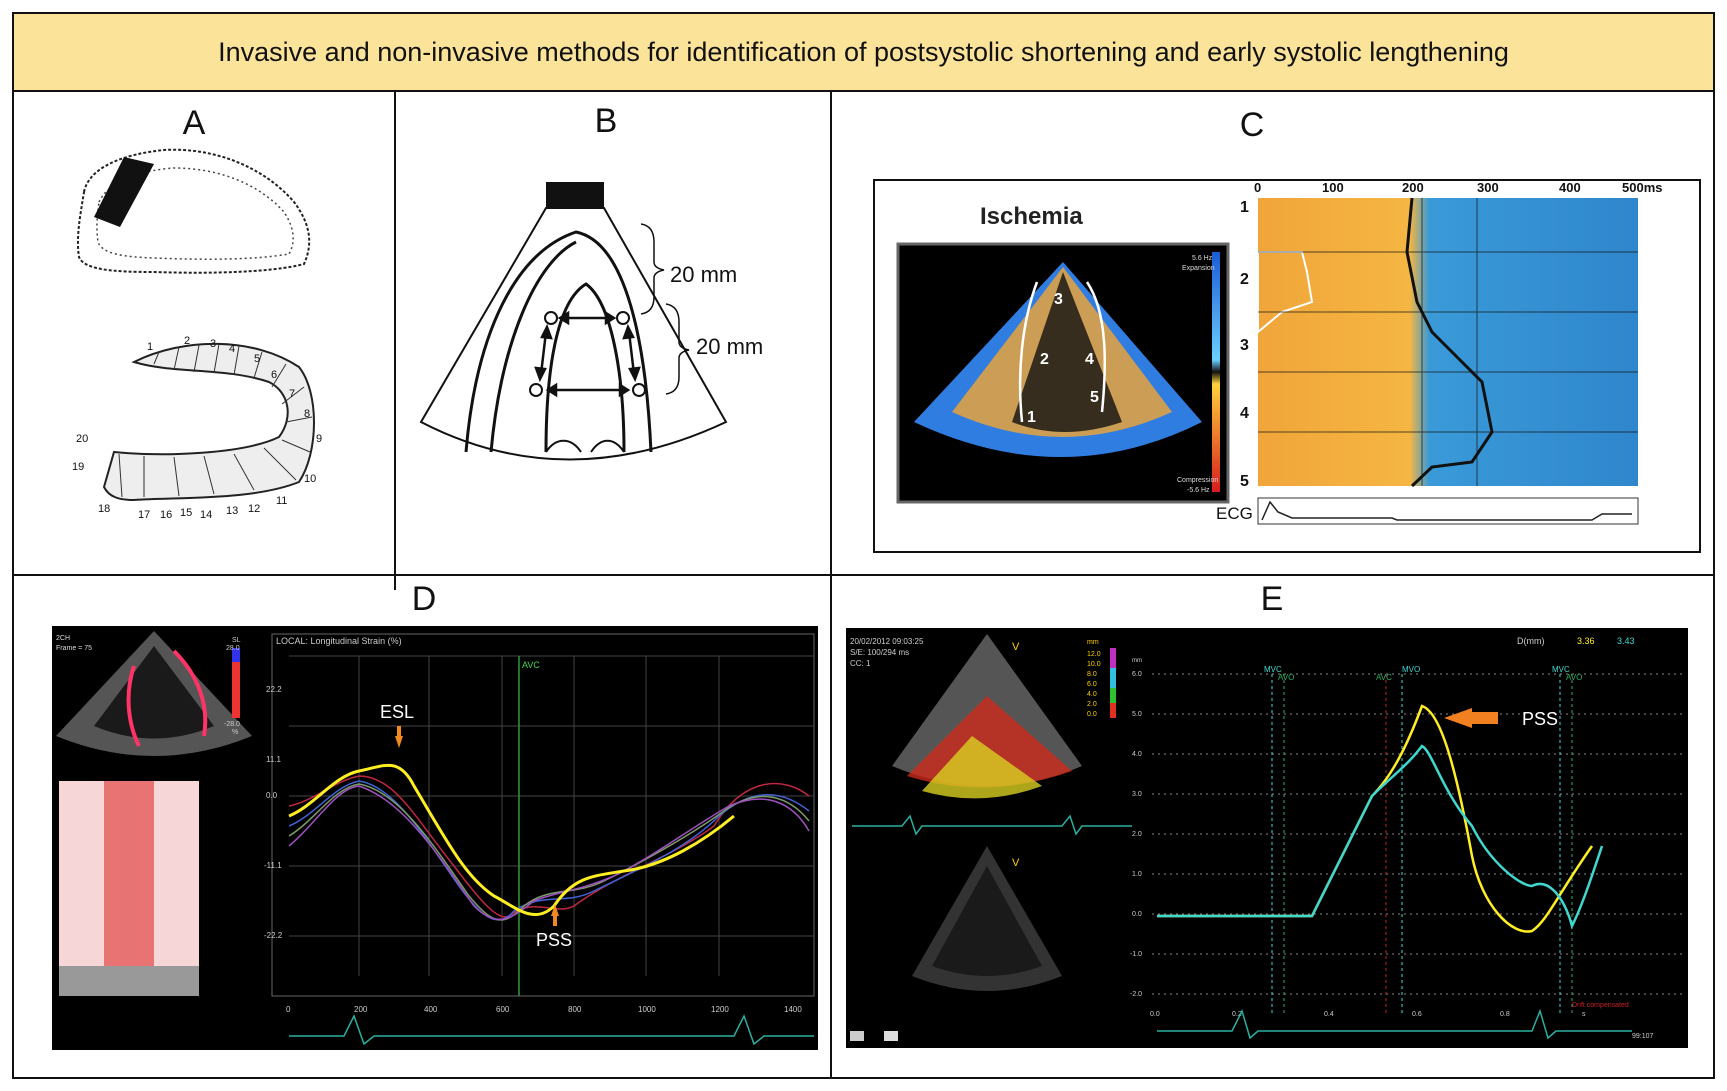  I want to click on svg-text: -22.2, so click(273, 935).